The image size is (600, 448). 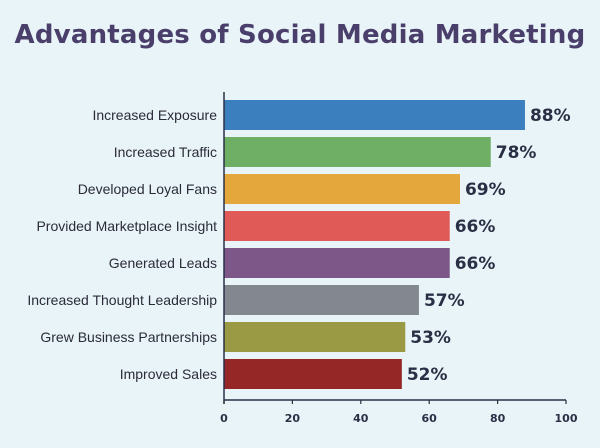 What do you see at coordinates (444, 301) in the screenshot?
I see `value-label: 57%` at bounding box center [444, 301].